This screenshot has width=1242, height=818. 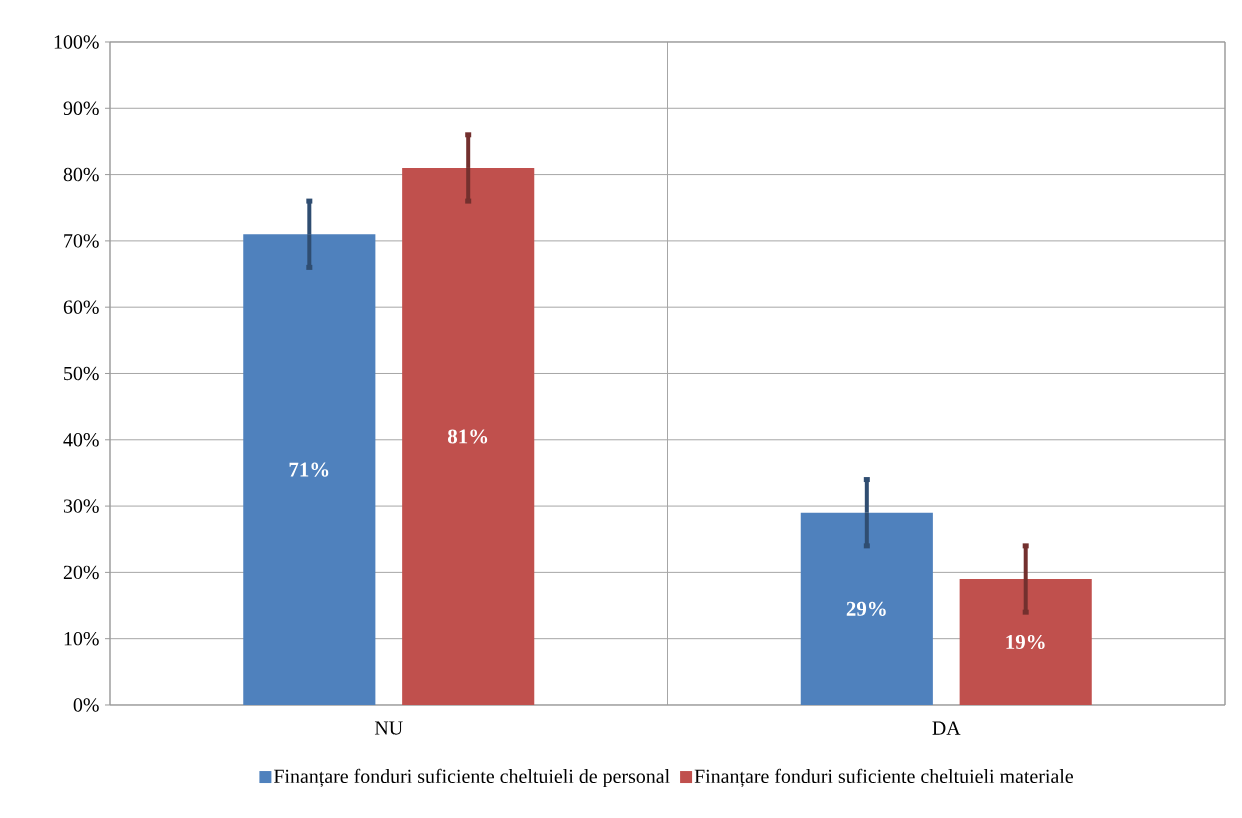 I want to click on x-tick-label: DA, so click(x=946, y=728).